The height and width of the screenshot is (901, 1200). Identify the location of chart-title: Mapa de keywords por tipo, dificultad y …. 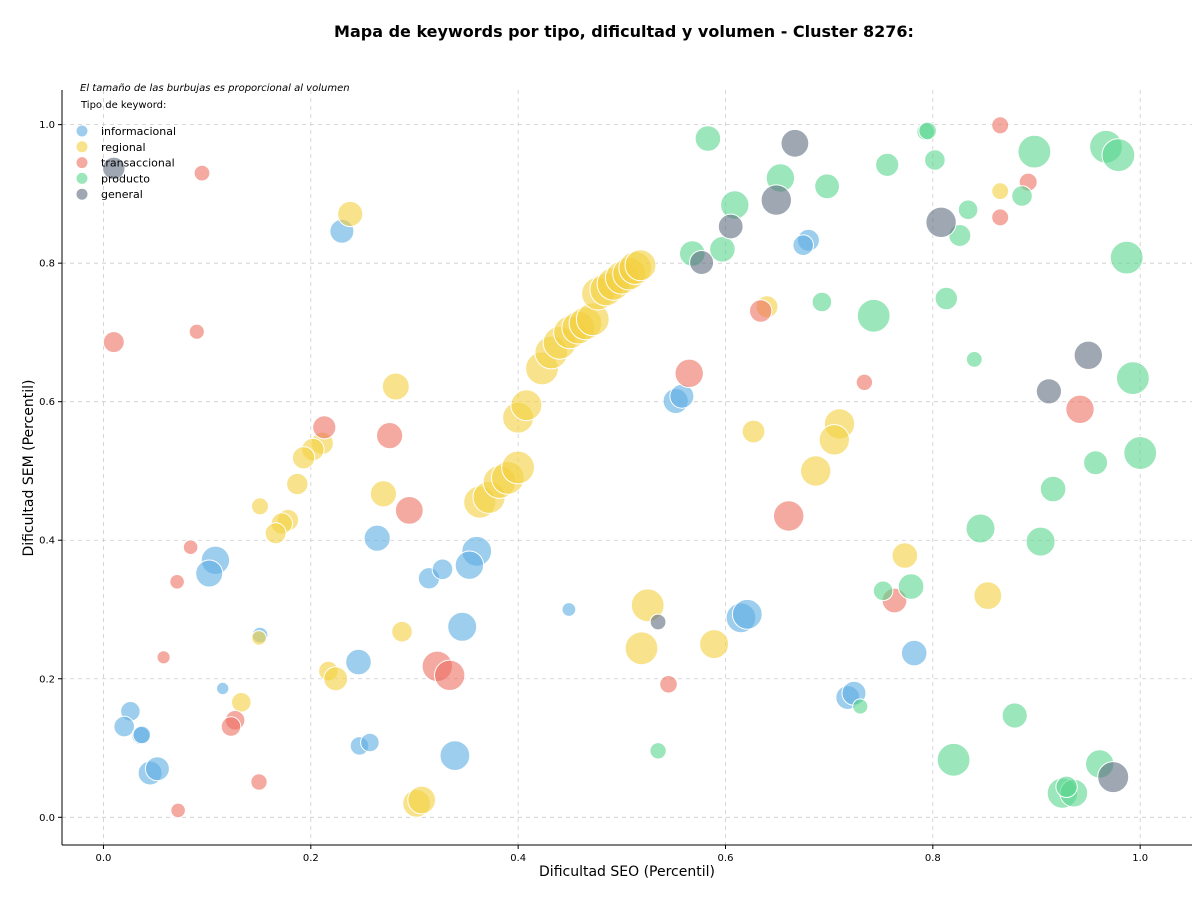
(624, 31).